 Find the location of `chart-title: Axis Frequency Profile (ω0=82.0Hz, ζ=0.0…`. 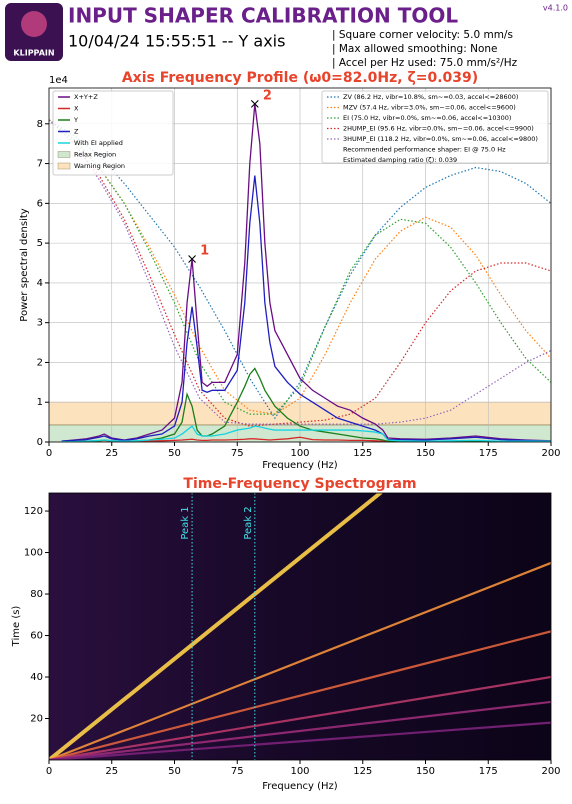

chart-title: Axis Frequency Profile (ω0=82.0Hz, ζ=0.0… is located at coordinates (300, 78).